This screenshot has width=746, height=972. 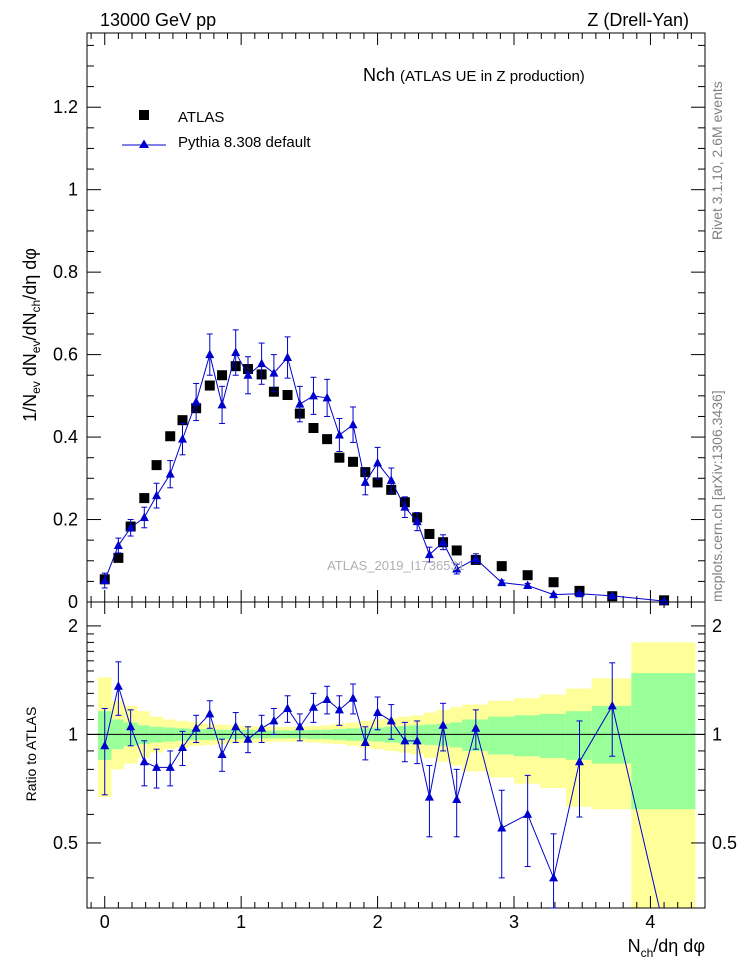 What do you see at coordinates (216, 130) in the screenshot?
I see `legend: ATLAS Pythia 8.308 default` at bounding box center [216, 130].